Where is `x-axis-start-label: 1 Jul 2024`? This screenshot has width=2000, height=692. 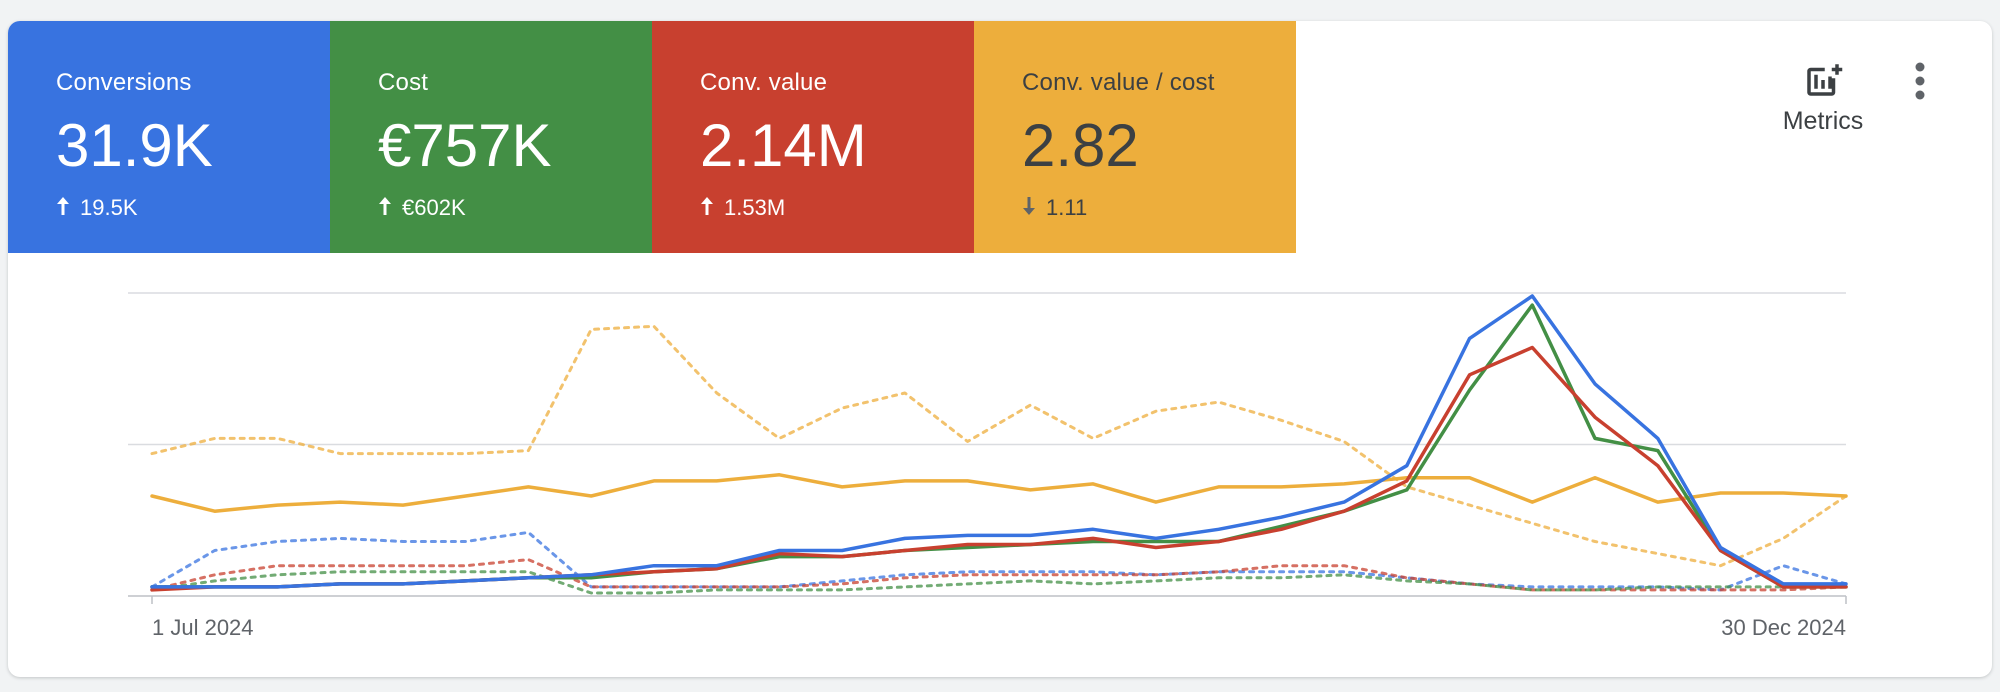
x-axis-start-label: 1 Jul 2024 is located at coordinates (203, 627).